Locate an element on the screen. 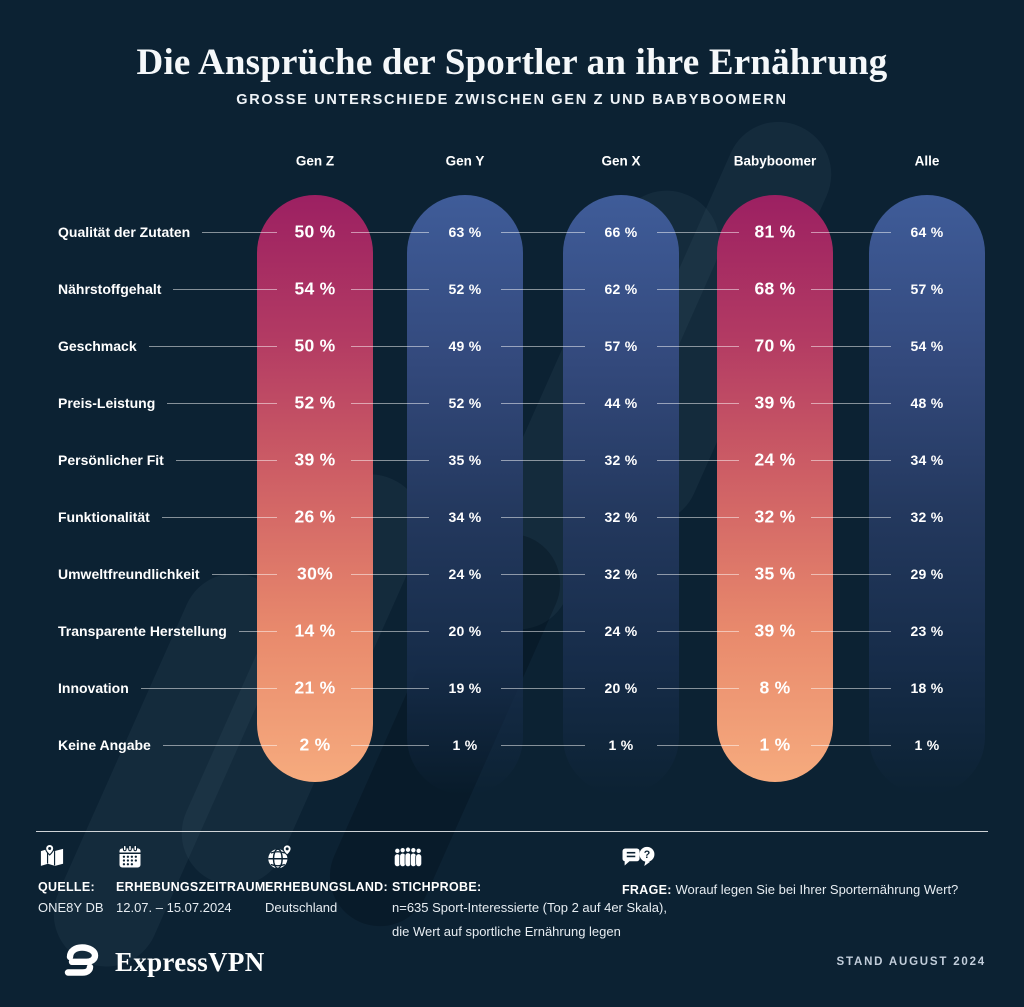  value-cell-gen-y-umweltfreundlichkeit: 24 % is located at coordinates (465, 574).